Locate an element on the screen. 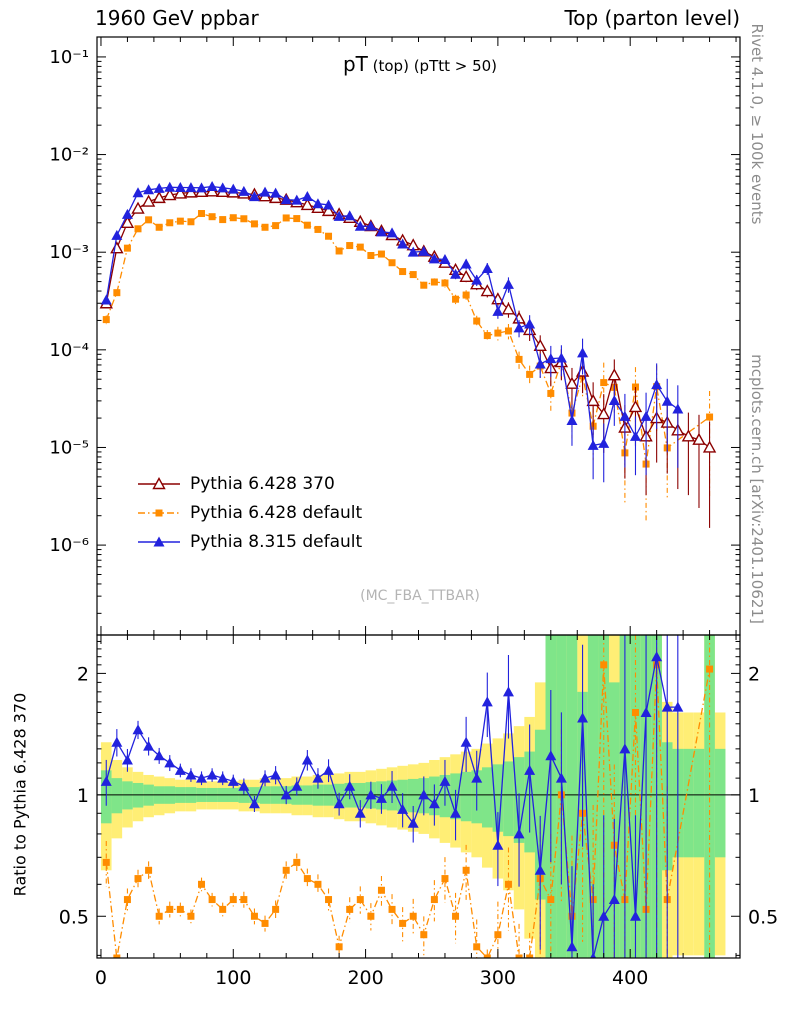 This screenshot has height=1024, width=786. legend-item: Pythia 6.428 default is located at coordinates (249, 512).